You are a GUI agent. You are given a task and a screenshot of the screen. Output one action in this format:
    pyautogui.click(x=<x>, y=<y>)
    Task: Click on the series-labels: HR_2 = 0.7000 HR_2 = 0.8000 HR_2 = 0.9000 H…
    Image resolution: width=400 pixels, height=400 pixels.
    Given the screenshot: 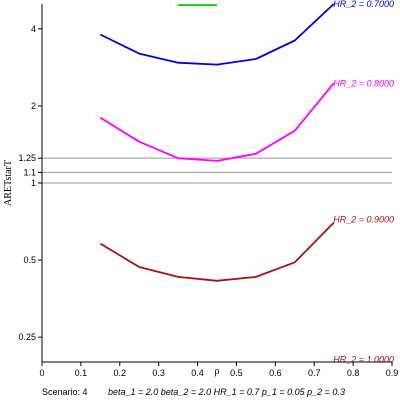 What is the action you would take?
    pyautogui.click(x=363, y=182)
    